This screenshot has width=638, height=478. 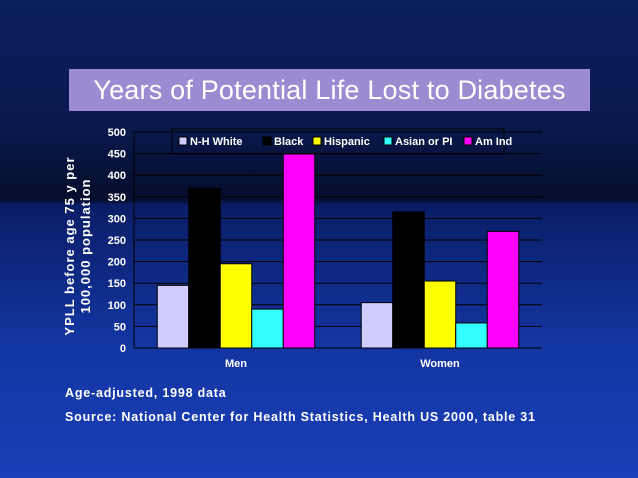 What do you see at coordinates (117, 155) in the screenshot?
I see `y-tick-label: 450` at bounding box center [117, 155].